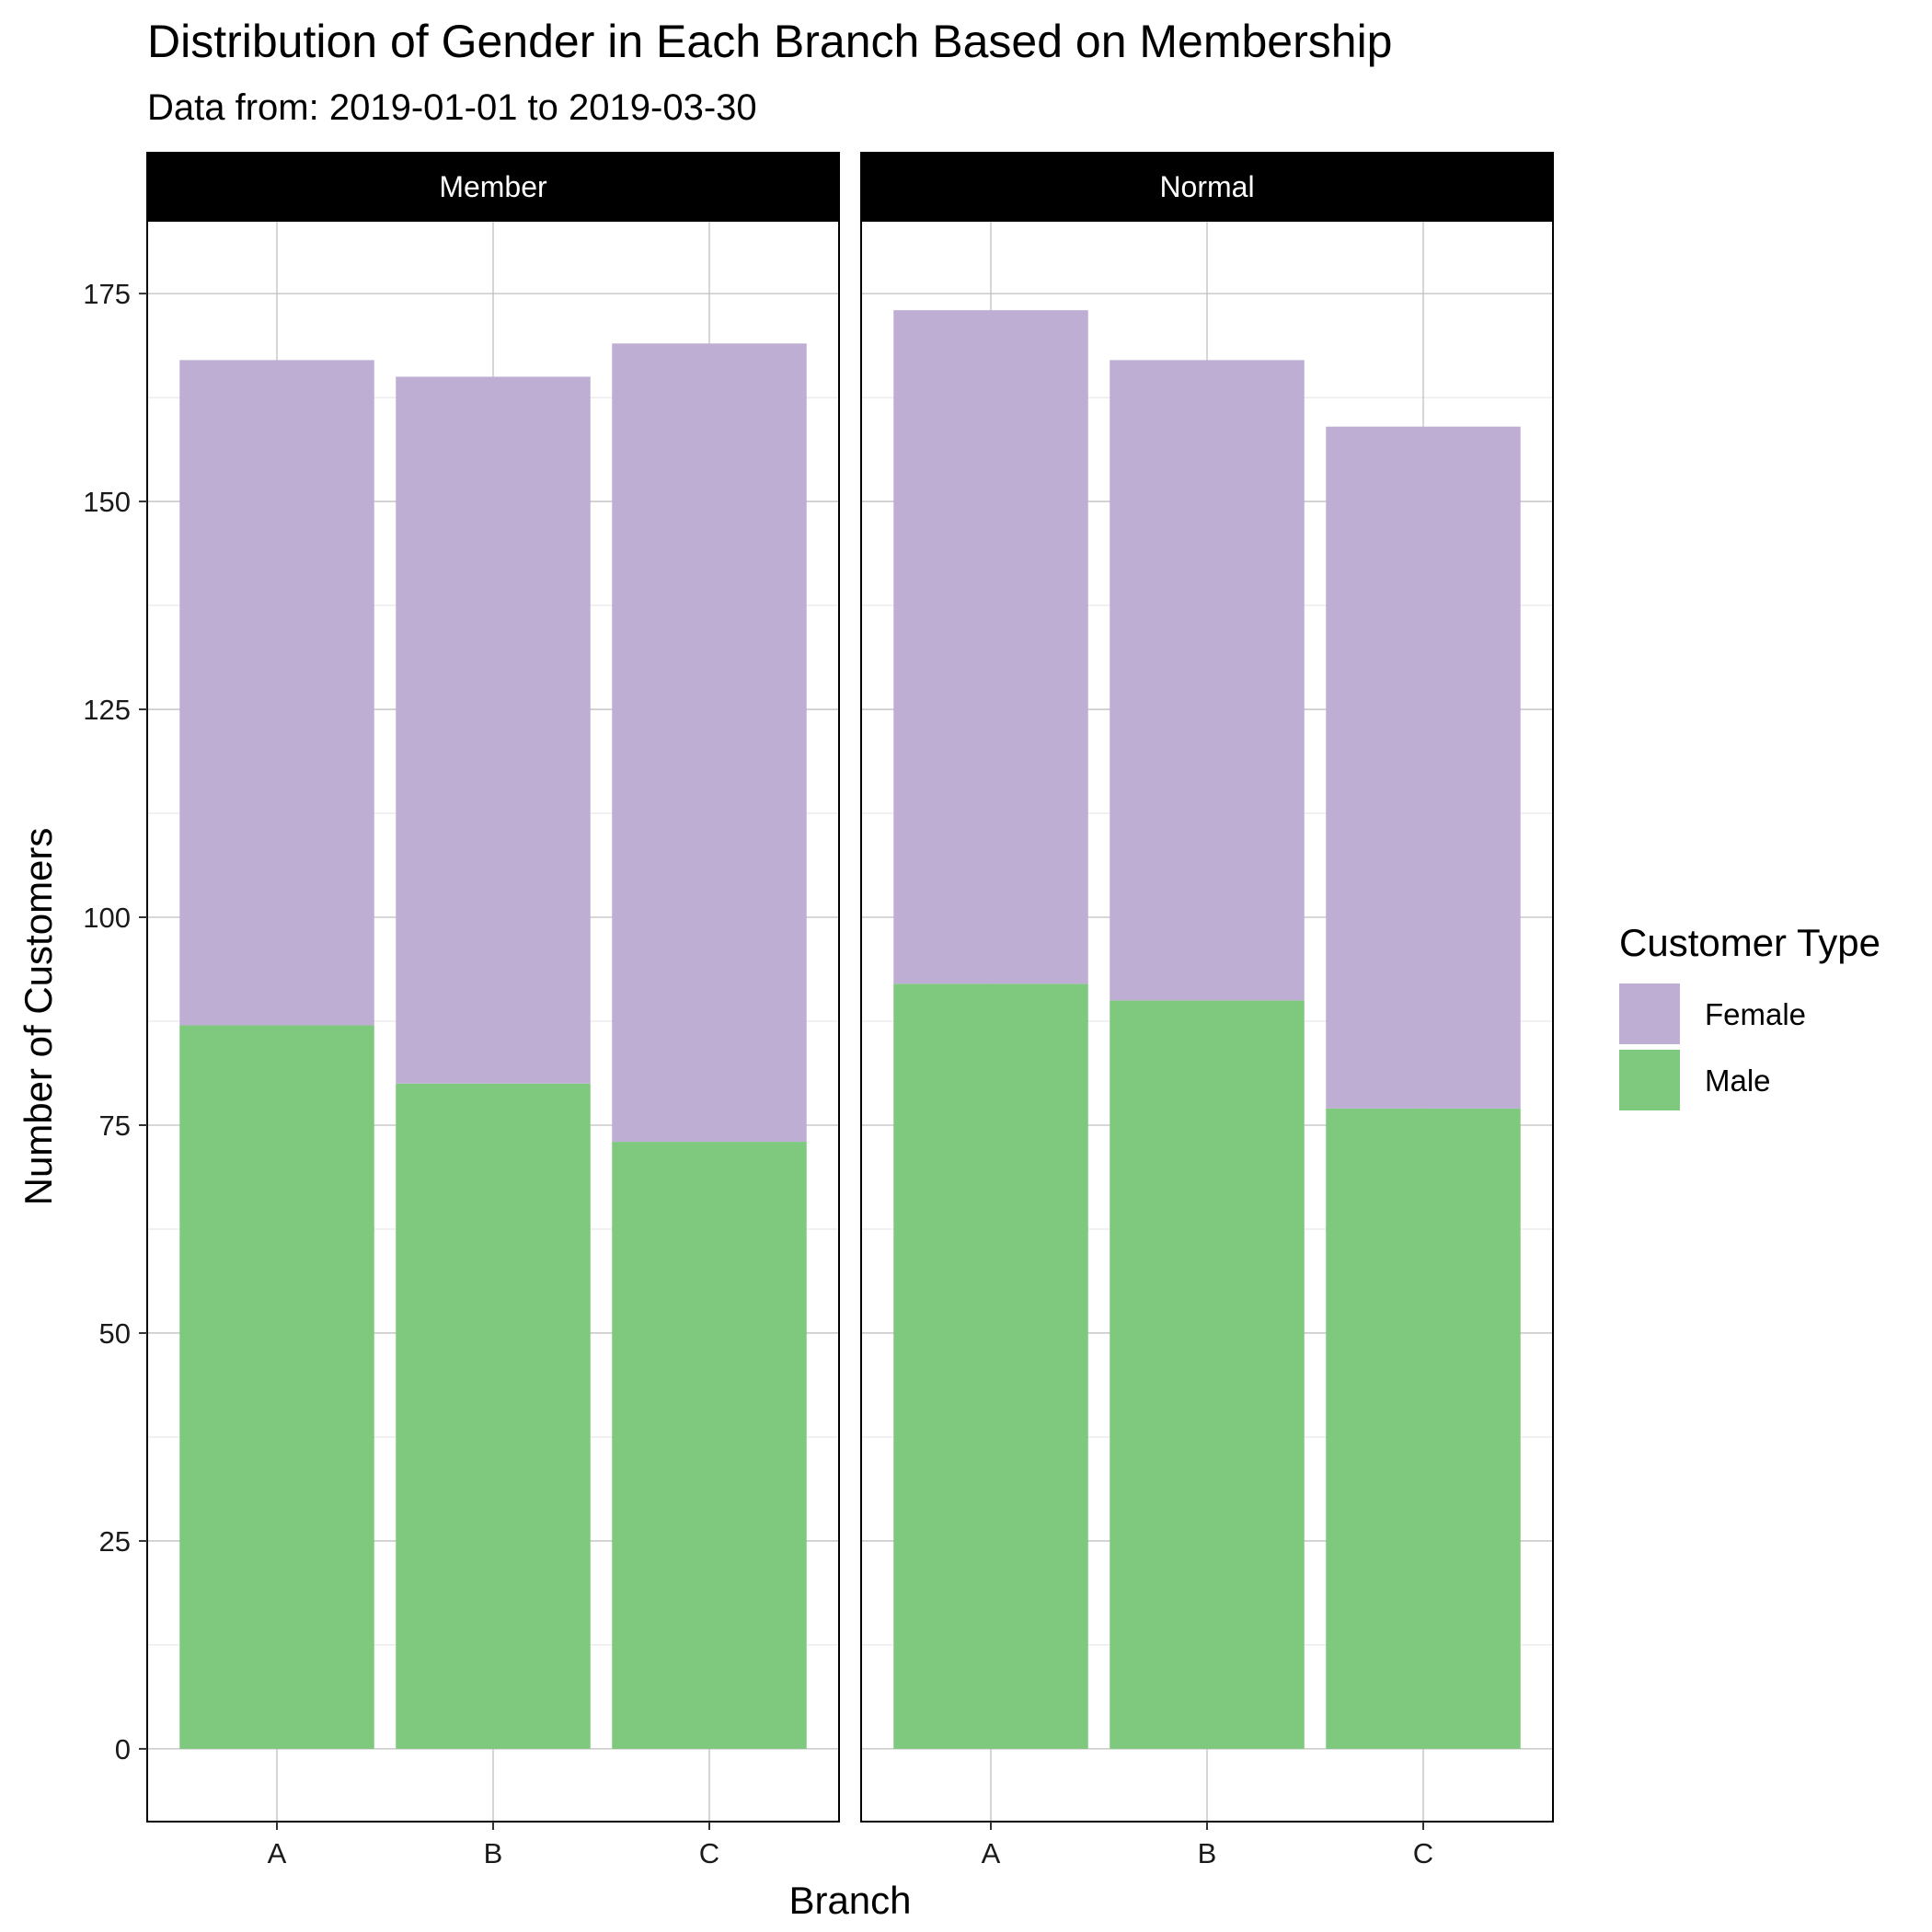  What do you see at coordinates (123, 1749) in the screenshot?
I see `y-tick-label: 0` at bounding box center [123, 1749].